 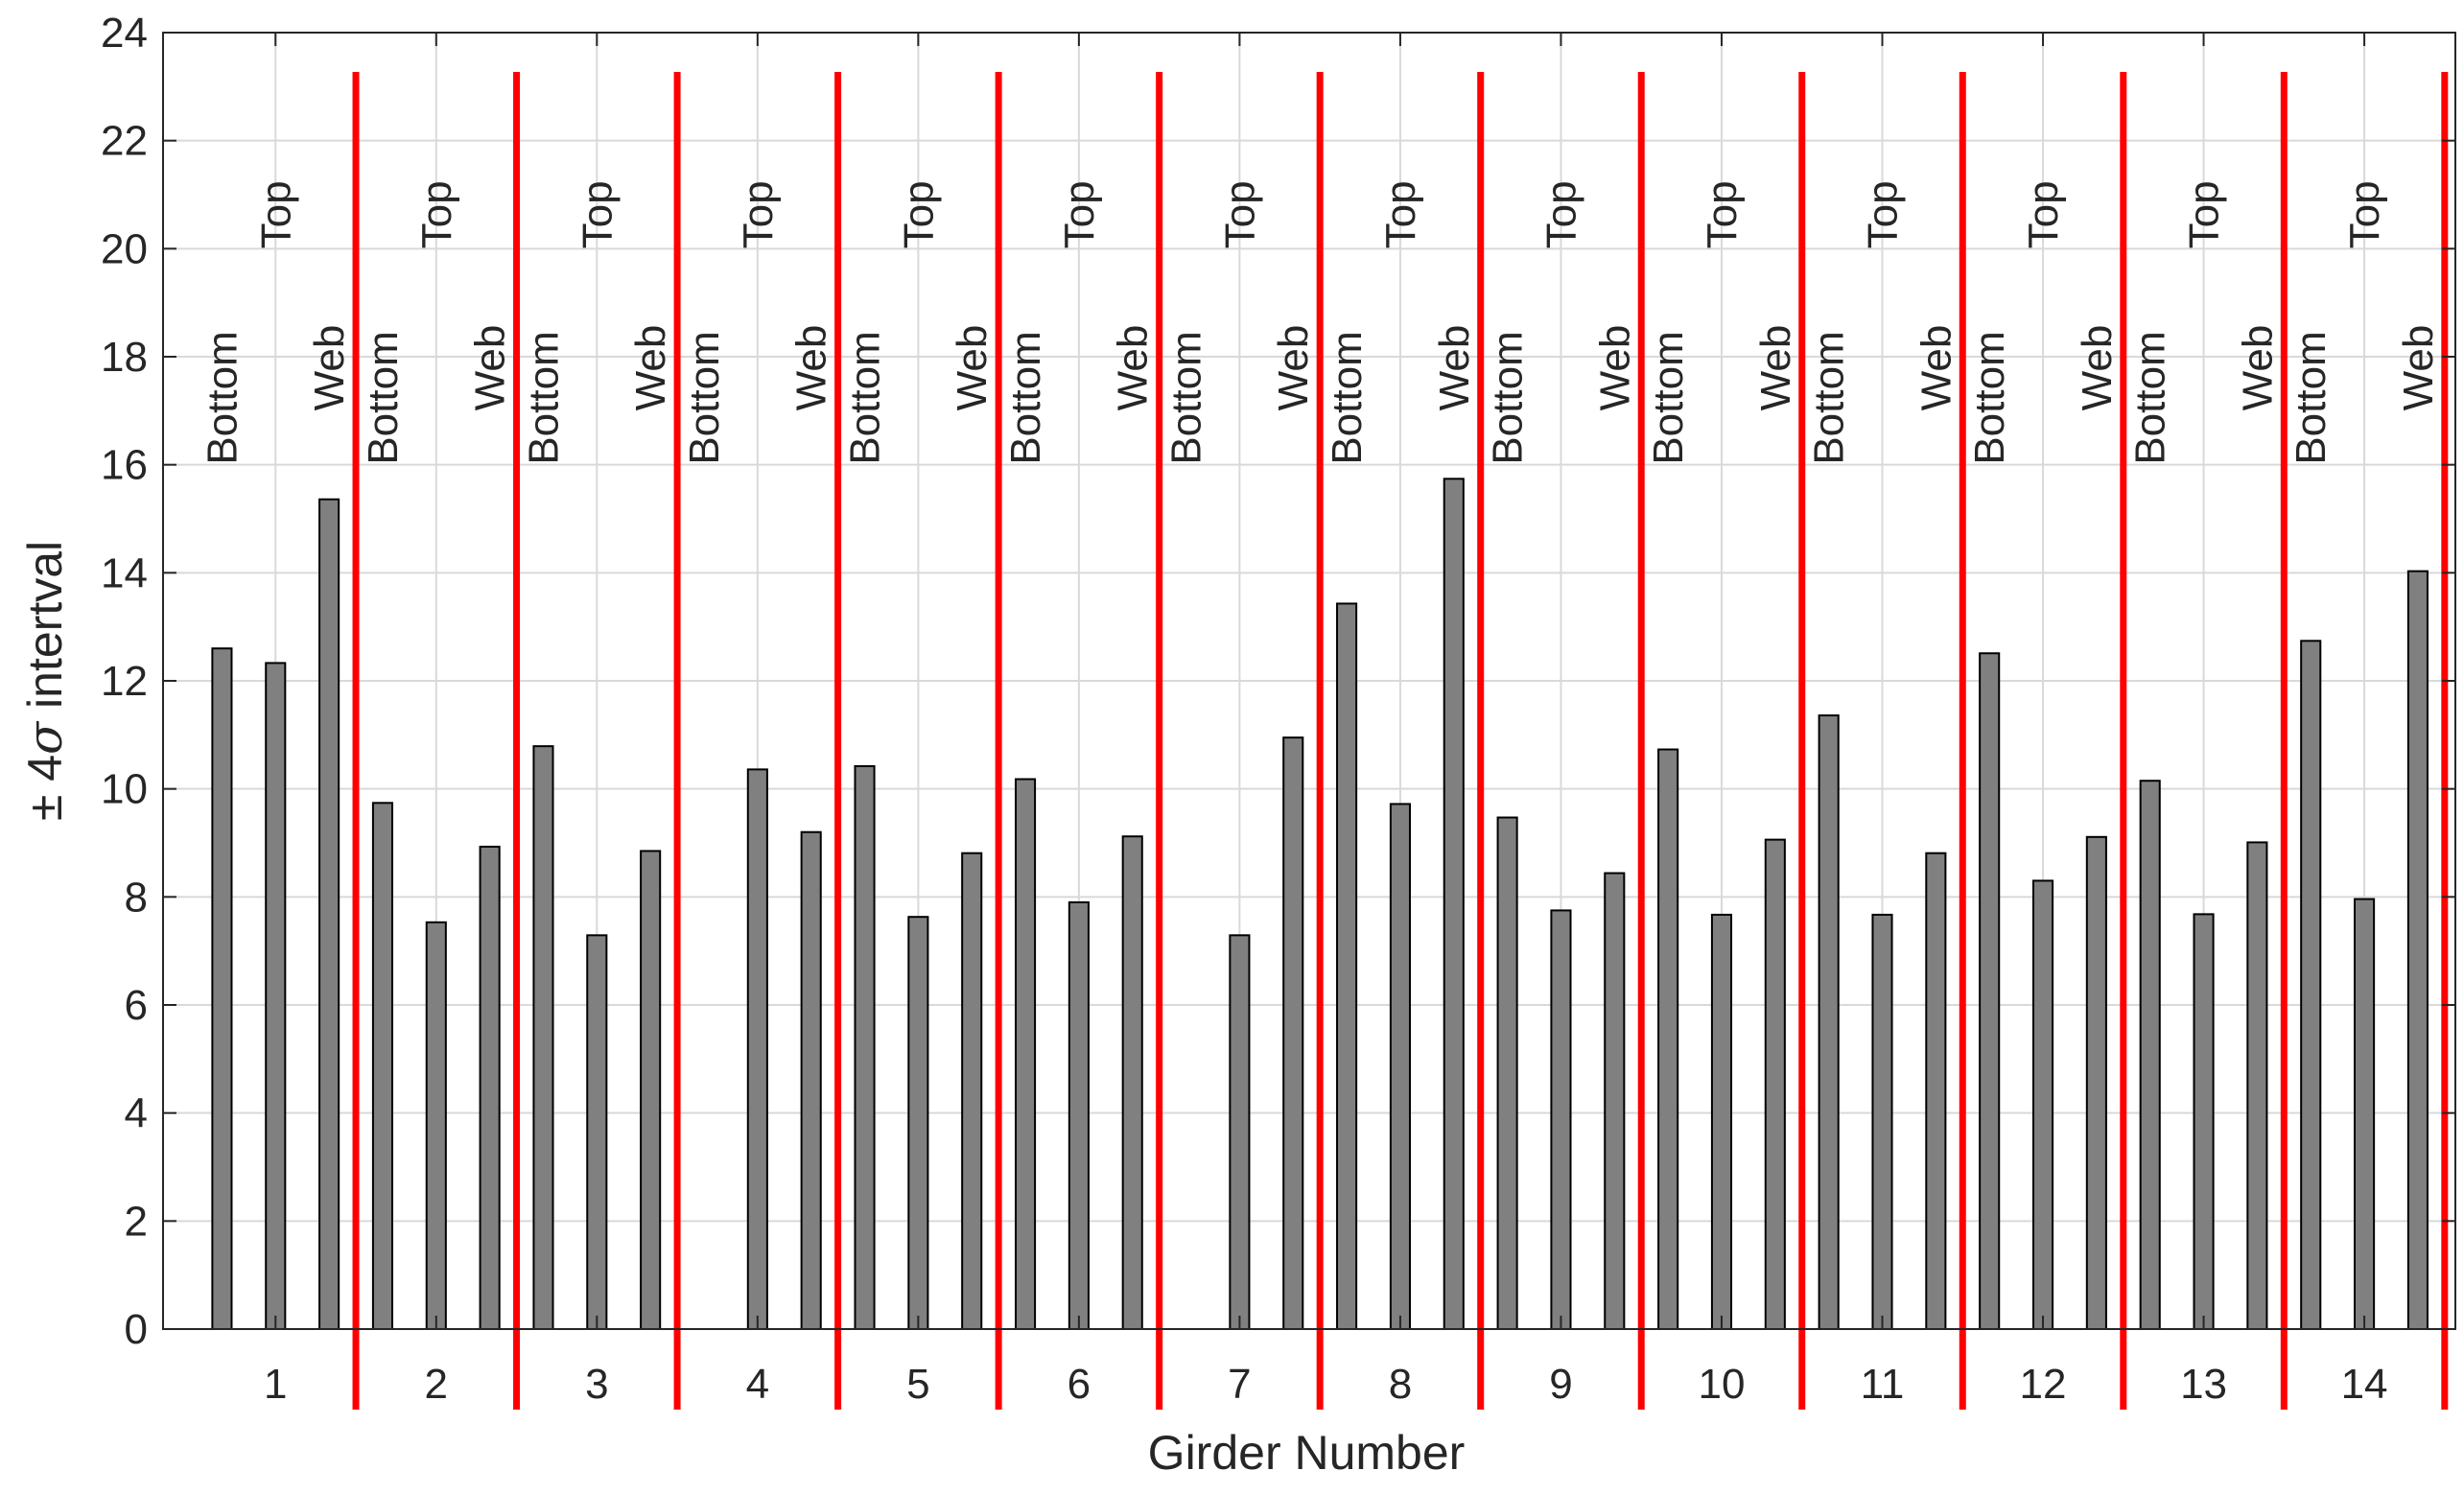 I want to click on x-tick-label: 14, so click(x=2364, y=1384).